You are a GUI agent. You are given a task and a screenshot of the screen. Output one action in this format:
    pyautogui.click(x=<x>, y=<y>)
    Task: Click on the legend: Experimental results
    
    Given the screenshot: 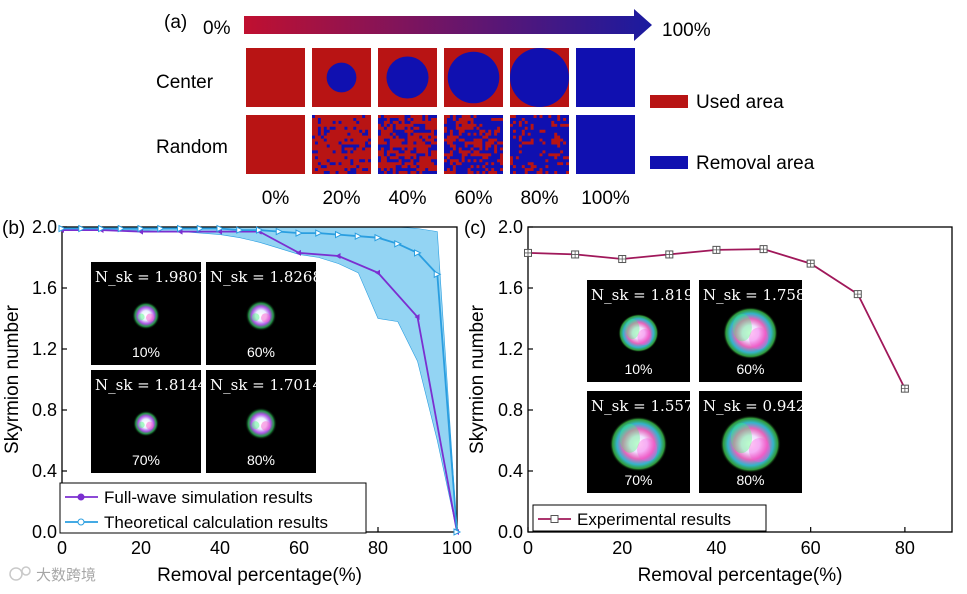 What is the action you would take?
    pyautogui.click(x=649, y=518)
    